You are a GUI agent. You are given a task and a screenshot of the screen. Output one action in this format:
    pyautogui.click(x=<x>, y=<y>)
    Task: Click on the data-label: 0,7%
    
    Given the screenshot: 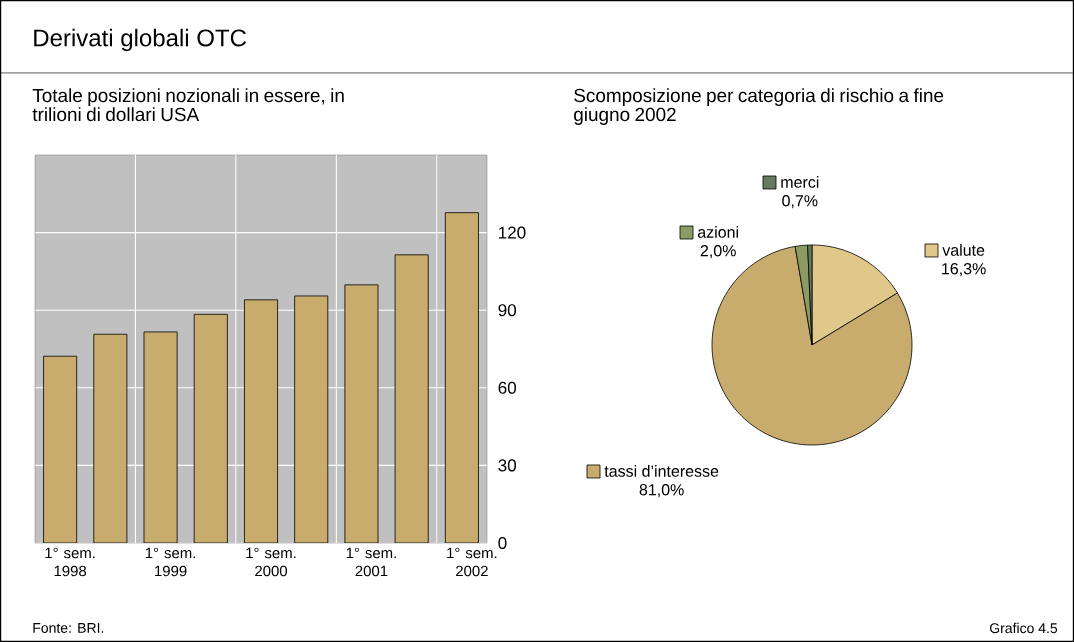 What is the action you would take?
    pyautogui.click(x=800, y=202)
    